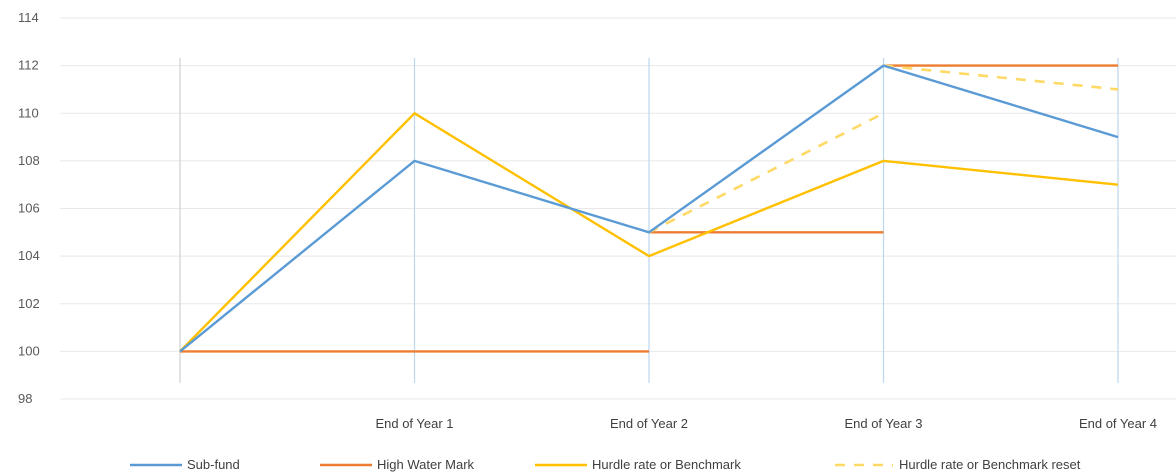  What do you see at coordinates (1118, 423) in the screenshot?
I see `x-tick-label-4: End of Year 4` at bounding box center [1118, 423].